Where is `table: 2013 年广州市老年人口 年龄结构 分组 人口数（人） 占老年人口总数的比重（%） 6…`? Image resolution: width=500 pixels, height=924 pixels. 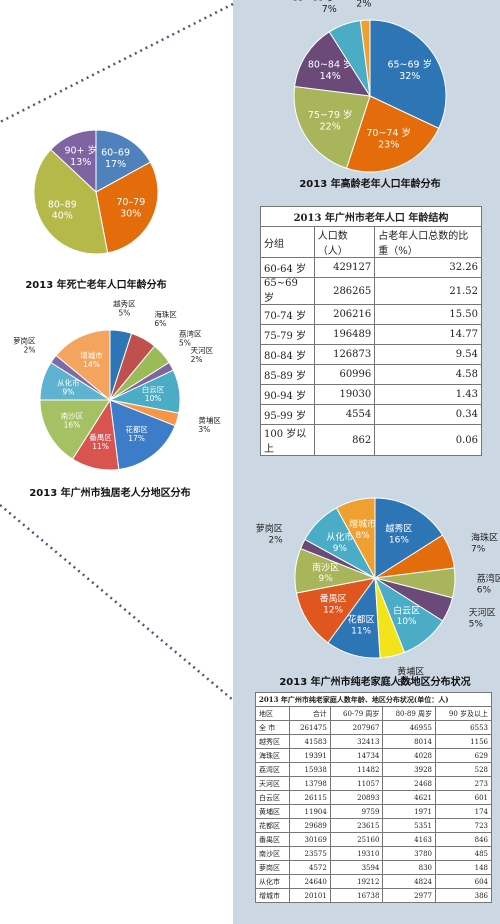 table: 2013 年广州市老年人口 年龄结构 分组 人口数（人） 占老年人口总数的比重（%） 6… is located at coordinates (371, 331).